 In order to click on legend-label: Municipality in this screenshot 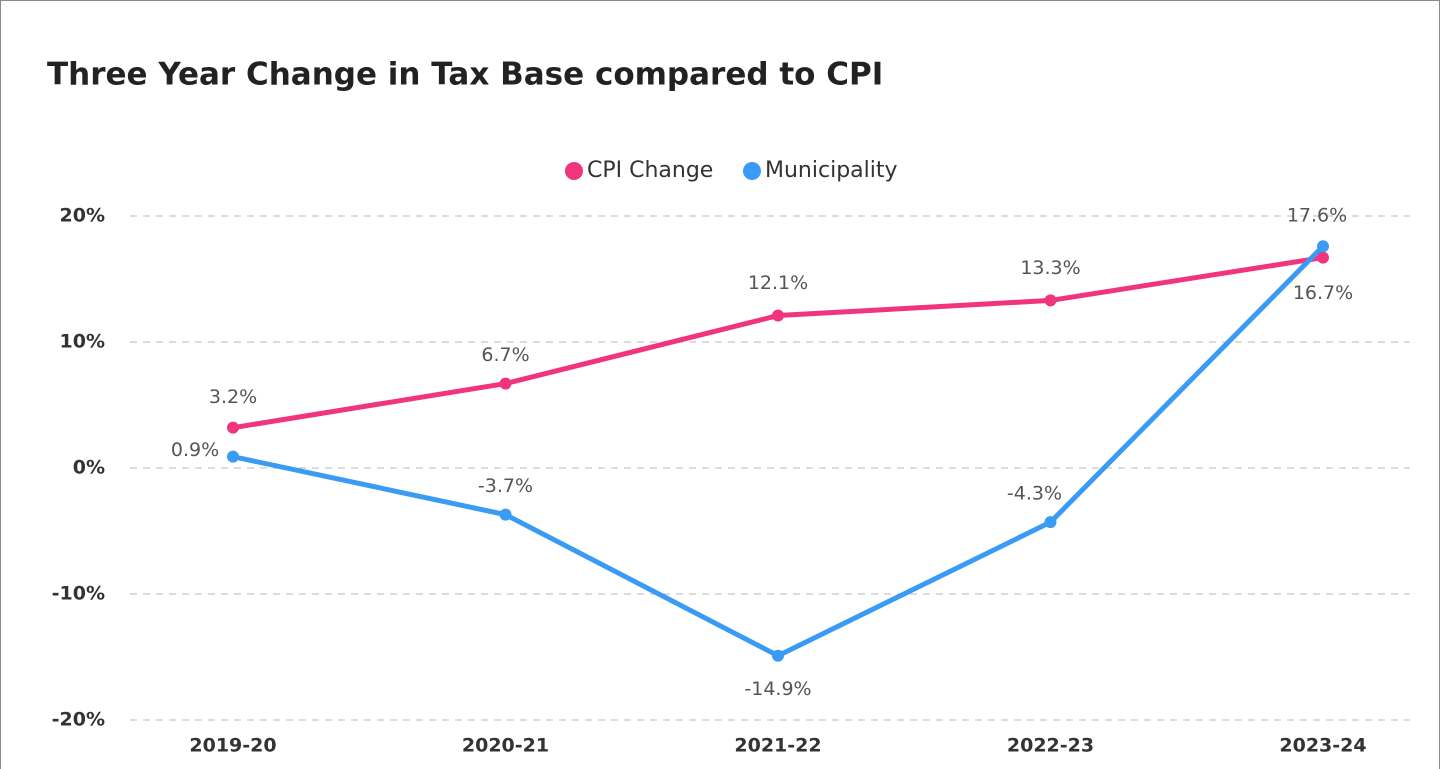, I will do `click(831, 170)`.